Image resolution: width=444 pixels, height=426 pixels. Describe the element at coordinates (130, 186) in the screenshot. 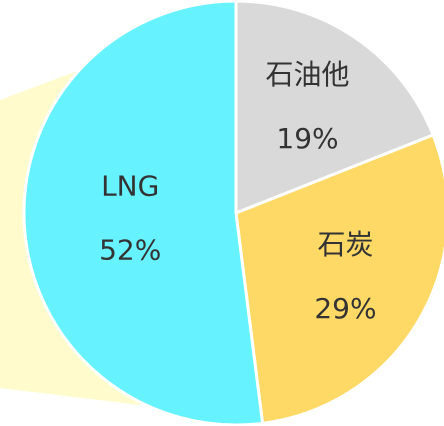

I see `slice-label: LNG` at that location.